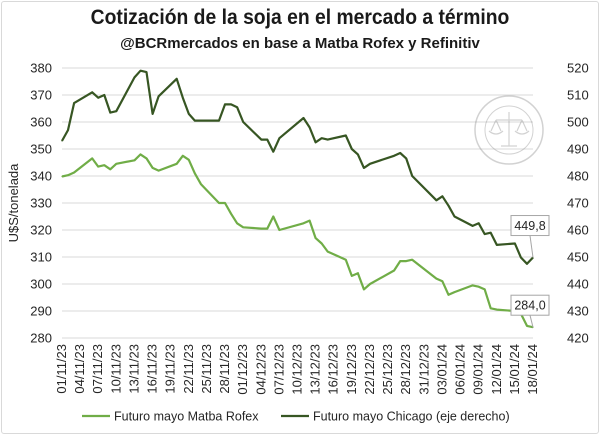 The image size is (600, 435). I want to click on callout: 449,8, so click(530, 236).